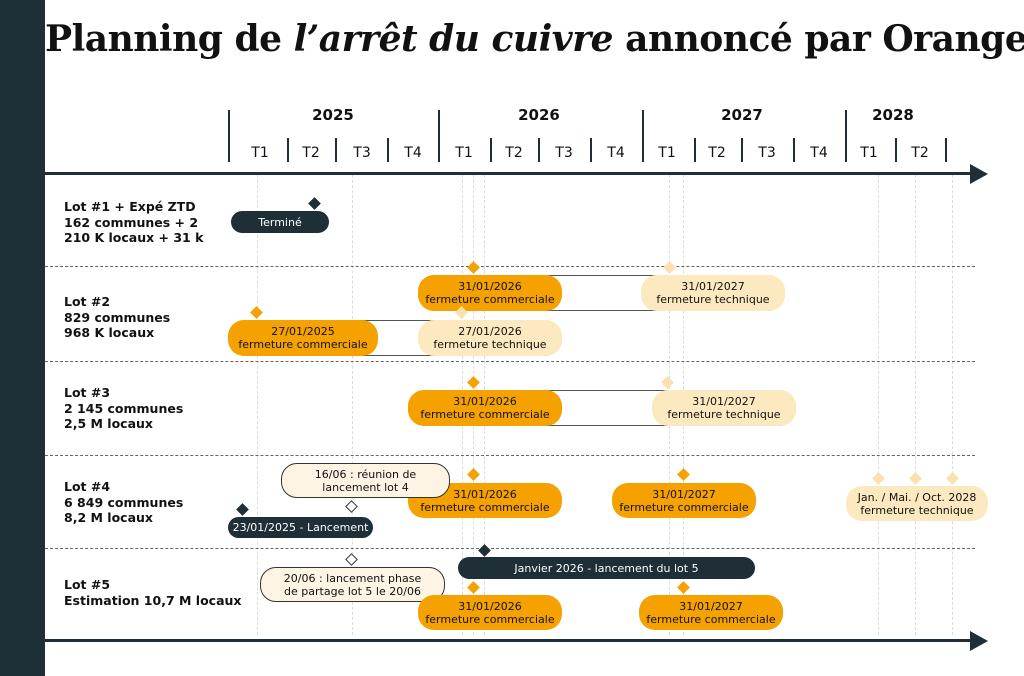  I want to click on lot-label-line: 6 849 communes, so click(124, 502).